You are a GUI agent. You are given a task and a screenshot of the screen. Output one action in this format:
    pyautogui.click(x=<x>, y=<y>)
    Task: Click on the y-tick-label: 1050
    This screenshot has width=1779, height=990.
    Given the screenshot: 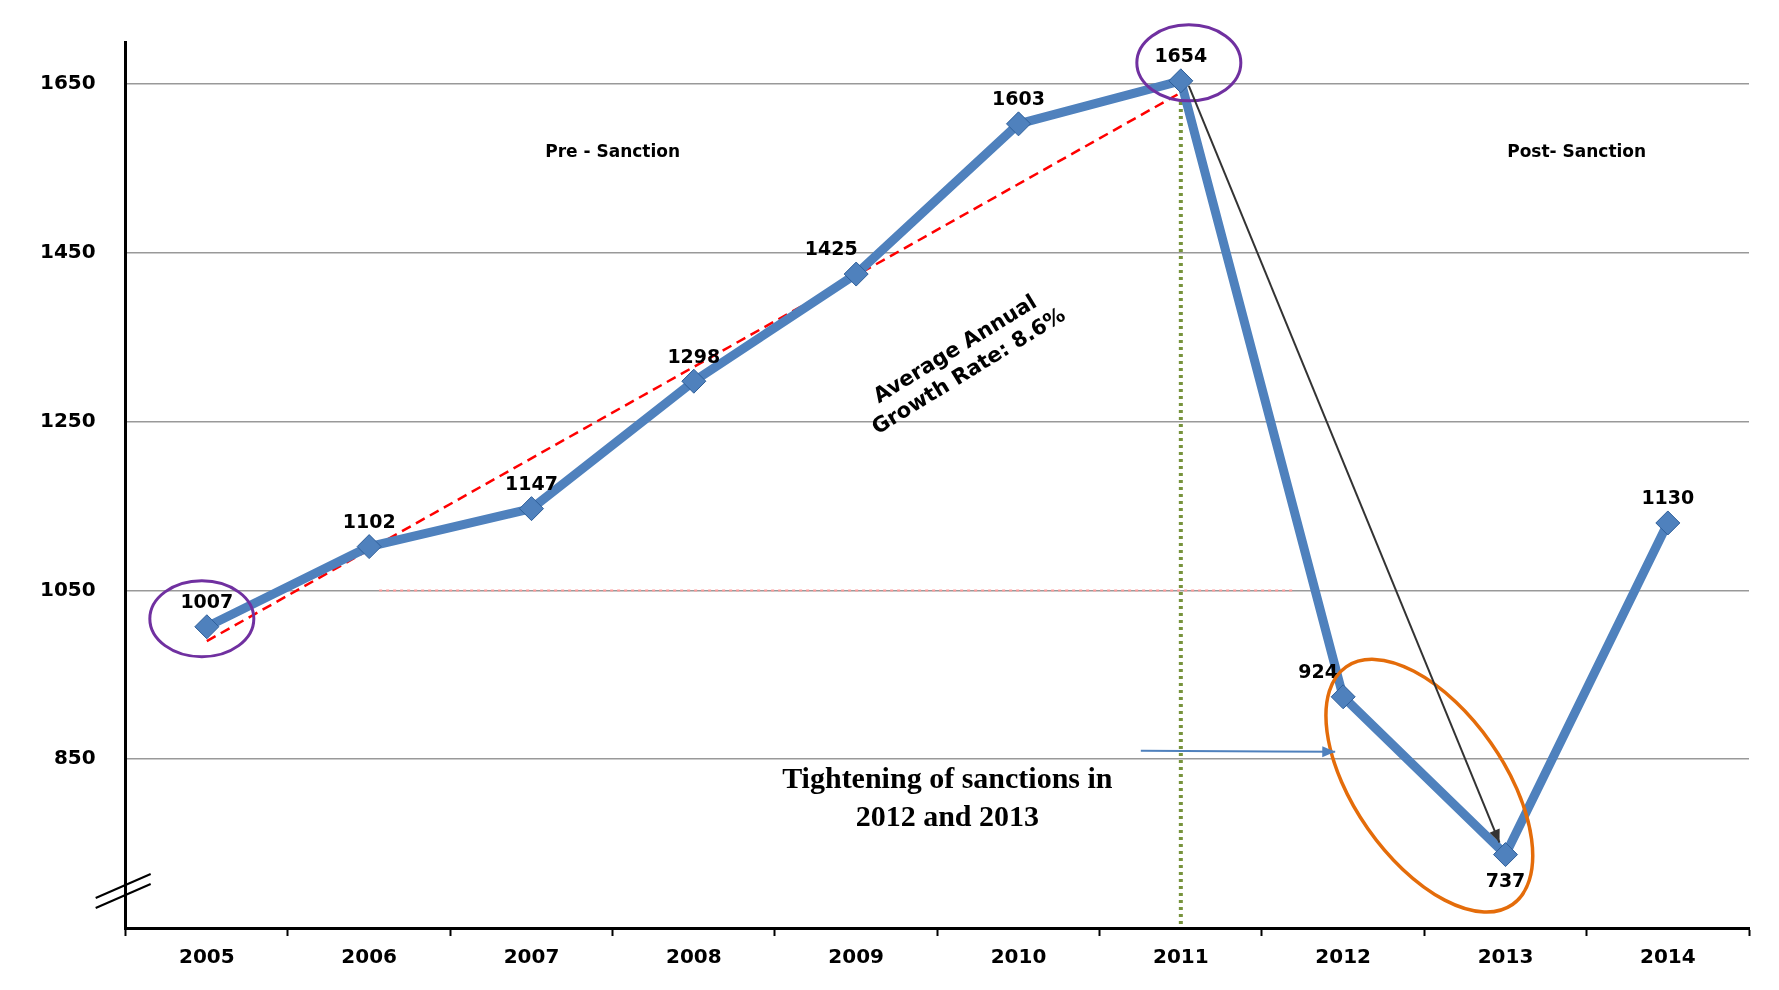 What is the action you would take?
    pyautogui.click(x=67, y=588)
    